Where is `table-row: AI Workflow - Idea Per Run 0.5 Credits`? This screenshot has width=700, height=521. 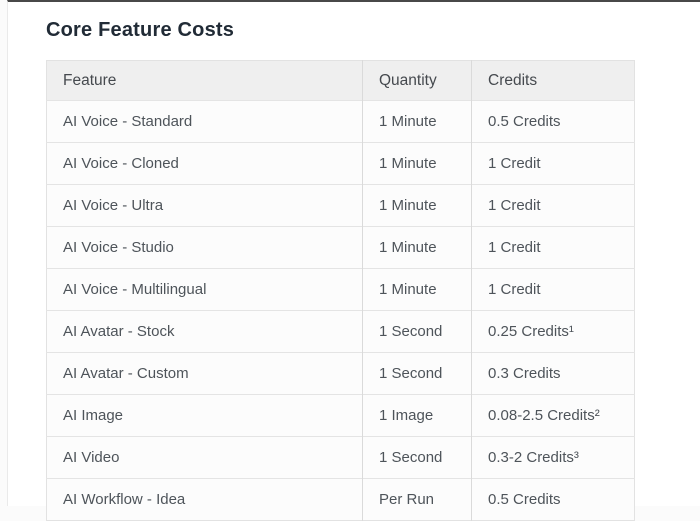 table-row: AI Workflow - Idea Per Run 0.5 Credits is located at coordinates (340, 499).